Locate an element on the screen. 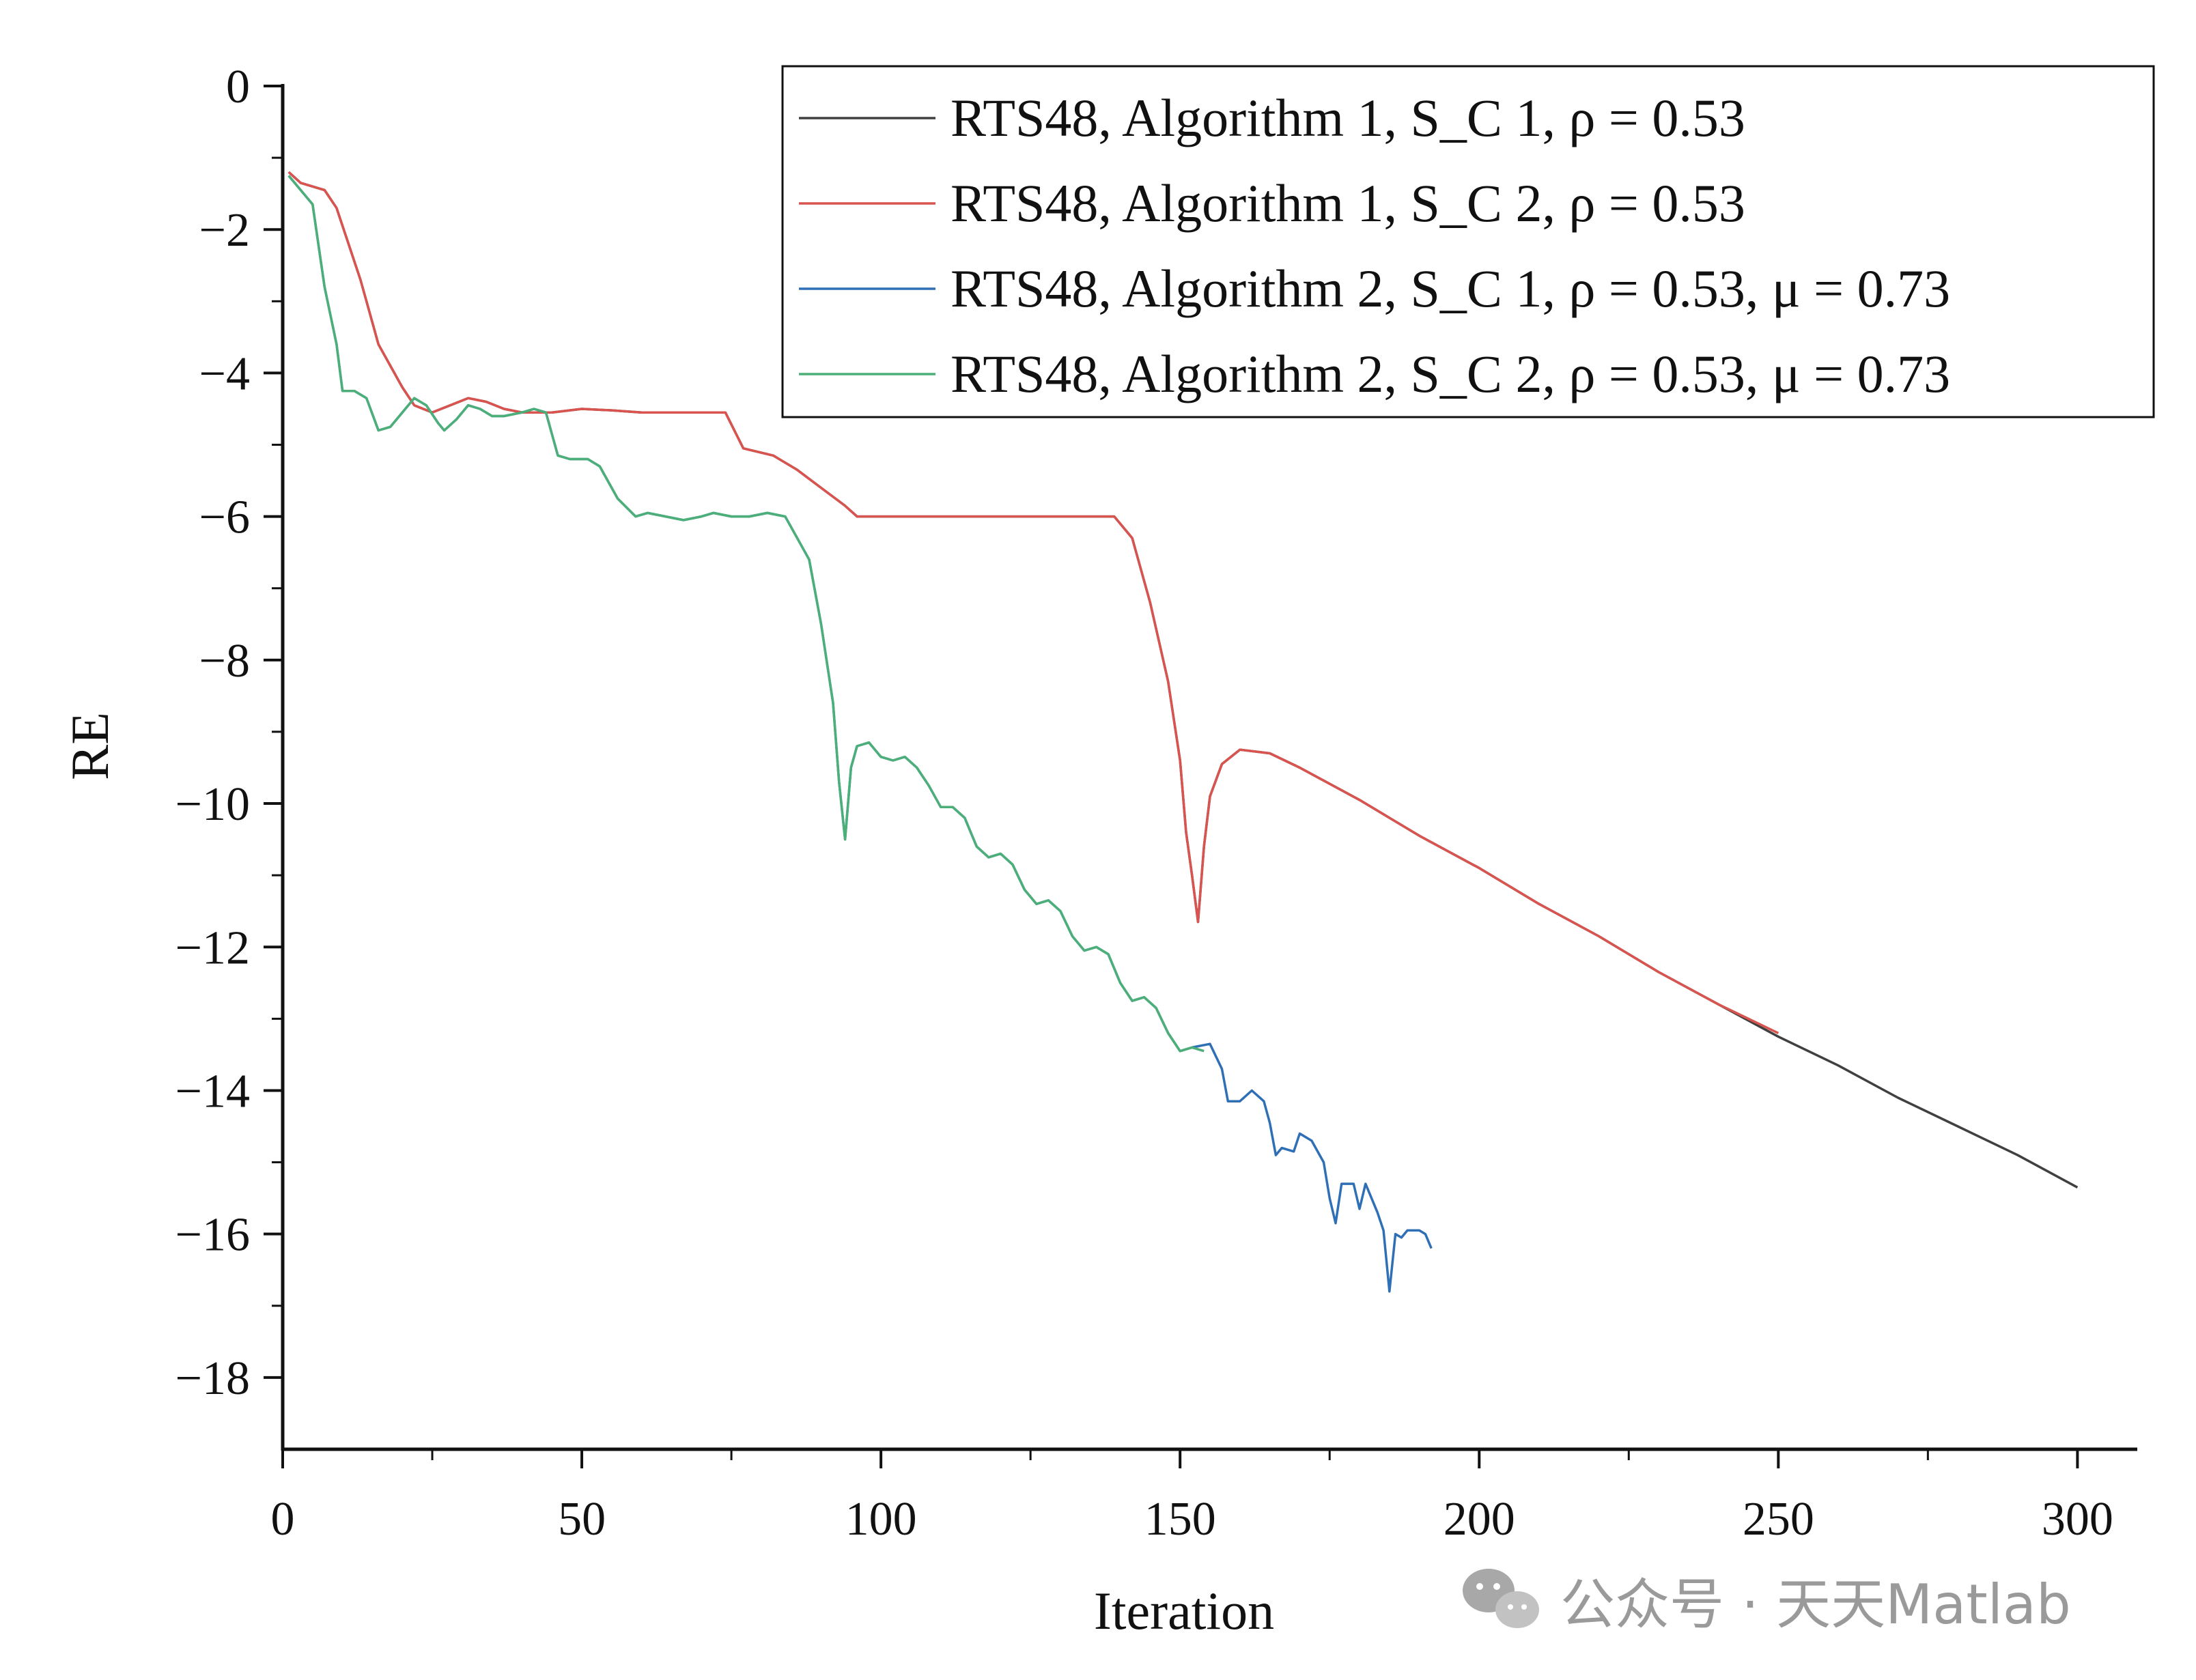 The width and height of the screenshot is (2196, 1680). legend-box is located at coordinates (1468, 241).